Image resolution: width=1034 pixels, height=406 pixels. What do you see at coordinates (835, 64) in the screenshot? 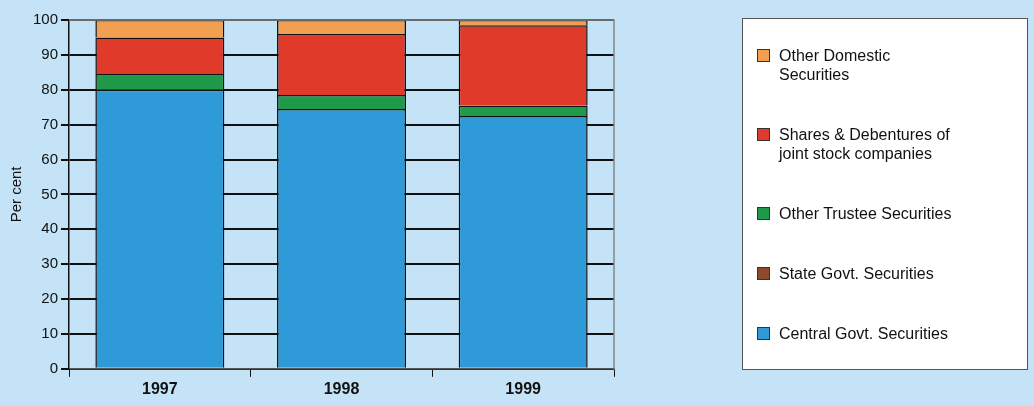
I see `legend-label: Other Domestic Securities` at bounding box center [835, 64].